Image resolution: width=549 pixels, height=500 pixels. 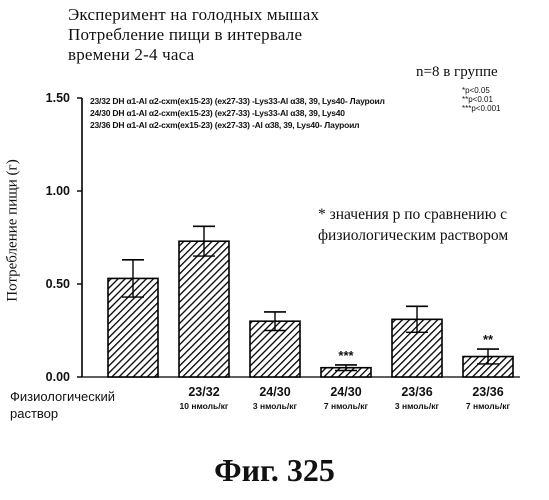 What do you see at coordinates (58, 377) in the screenshot?
I see `y-tick-label: 0.00` at bounding box center [58, 377].